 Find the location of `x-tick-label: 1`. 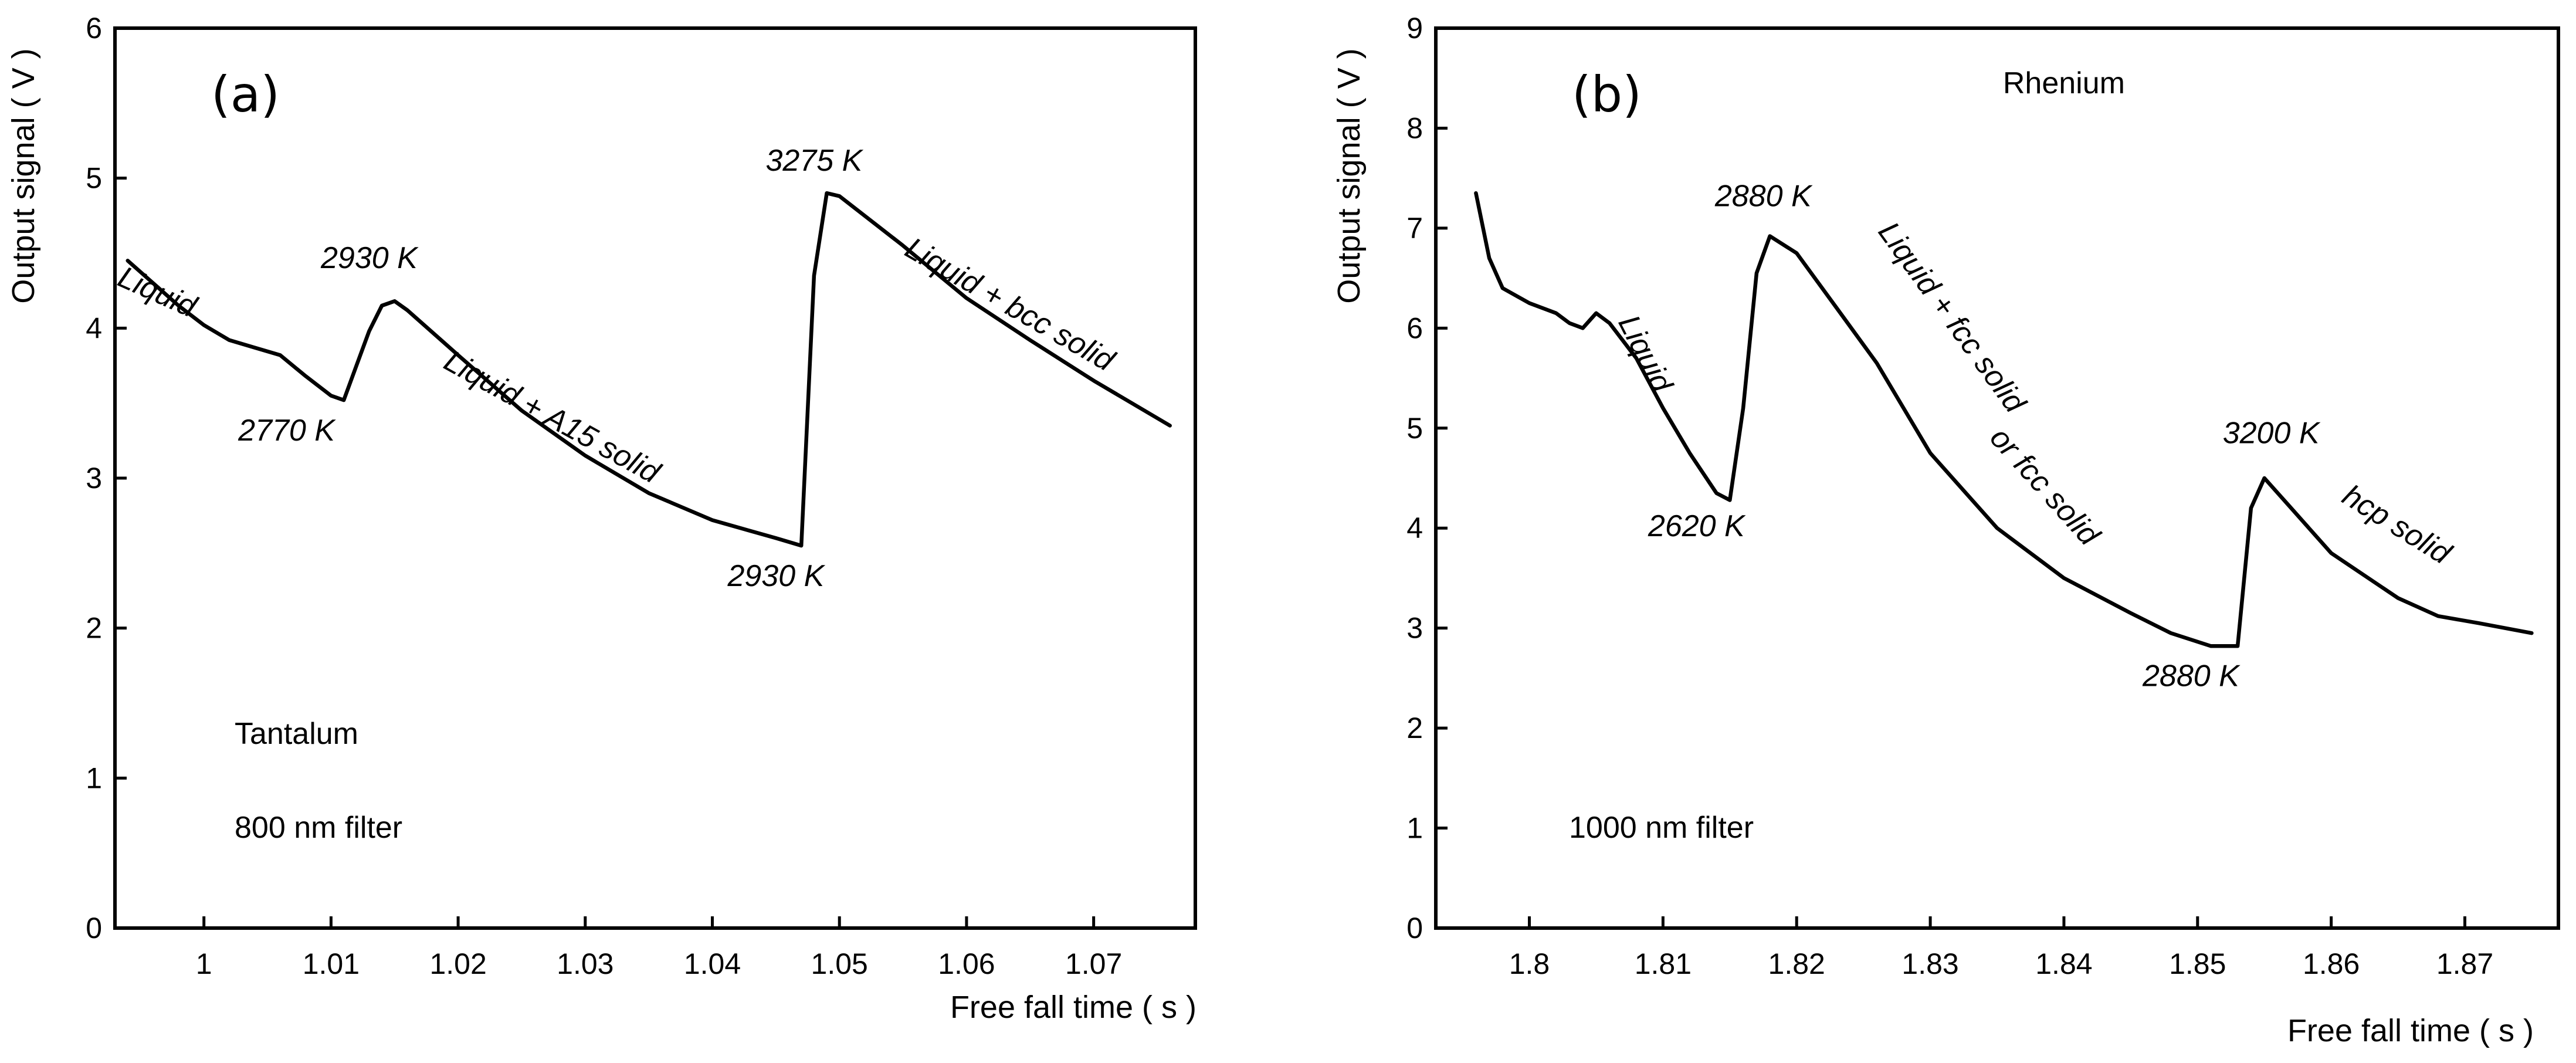

x-tick-label: 1 is located at coordinates (204, 964).